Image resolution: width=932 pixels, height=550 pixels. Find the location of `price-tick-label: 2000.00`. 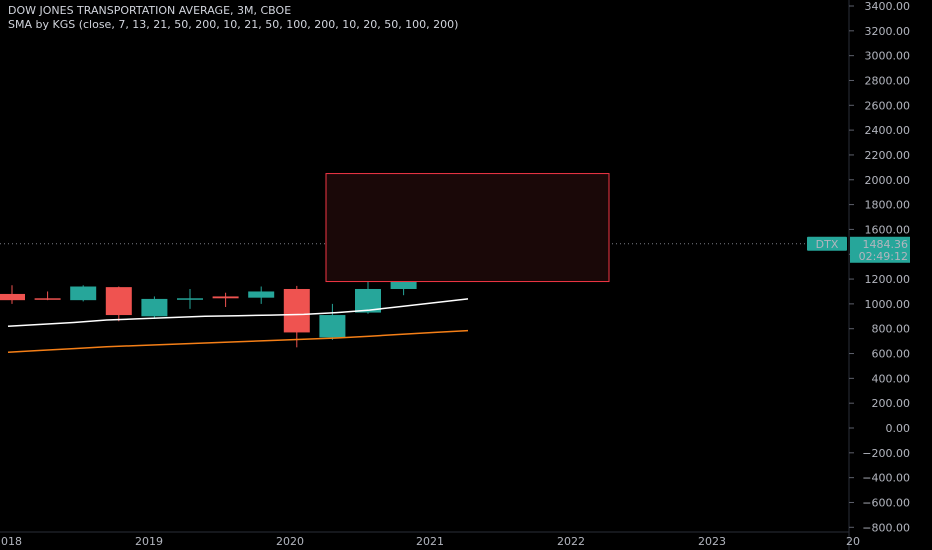

price-tick-label: 2000.00 is located at coordinates (888, 180).